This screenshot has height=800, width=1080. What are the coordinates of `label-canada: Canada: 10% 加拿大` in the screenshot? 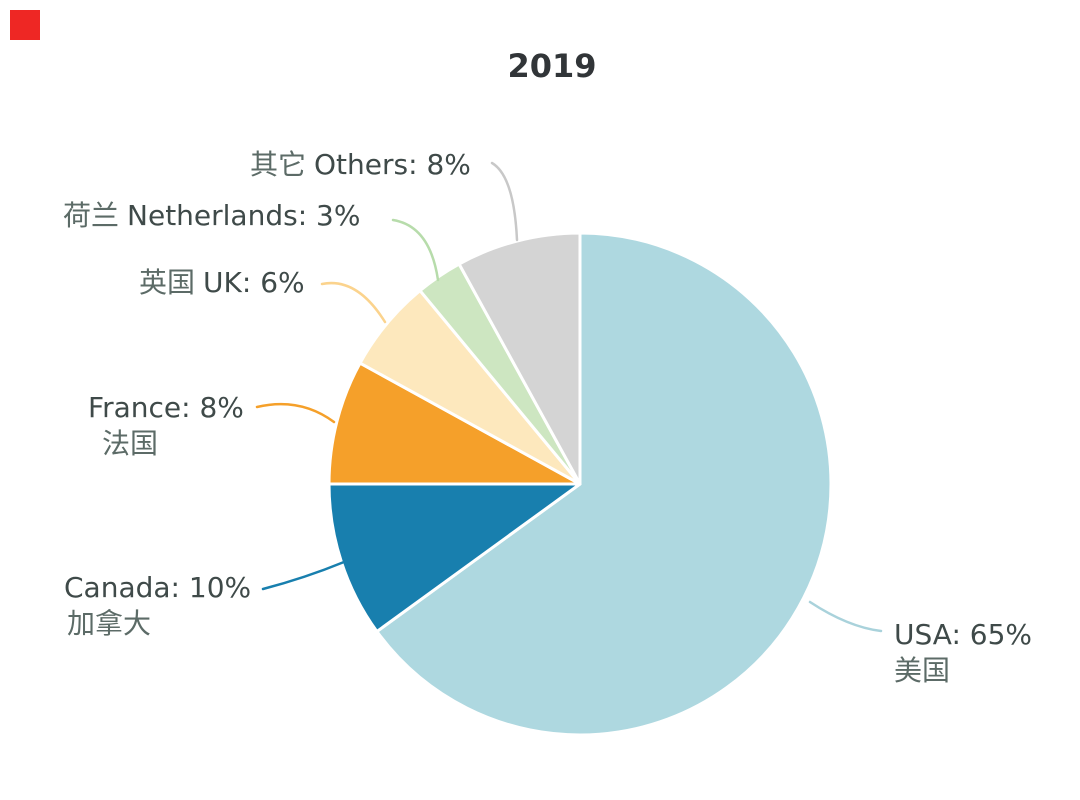 It's located at (157, 606).